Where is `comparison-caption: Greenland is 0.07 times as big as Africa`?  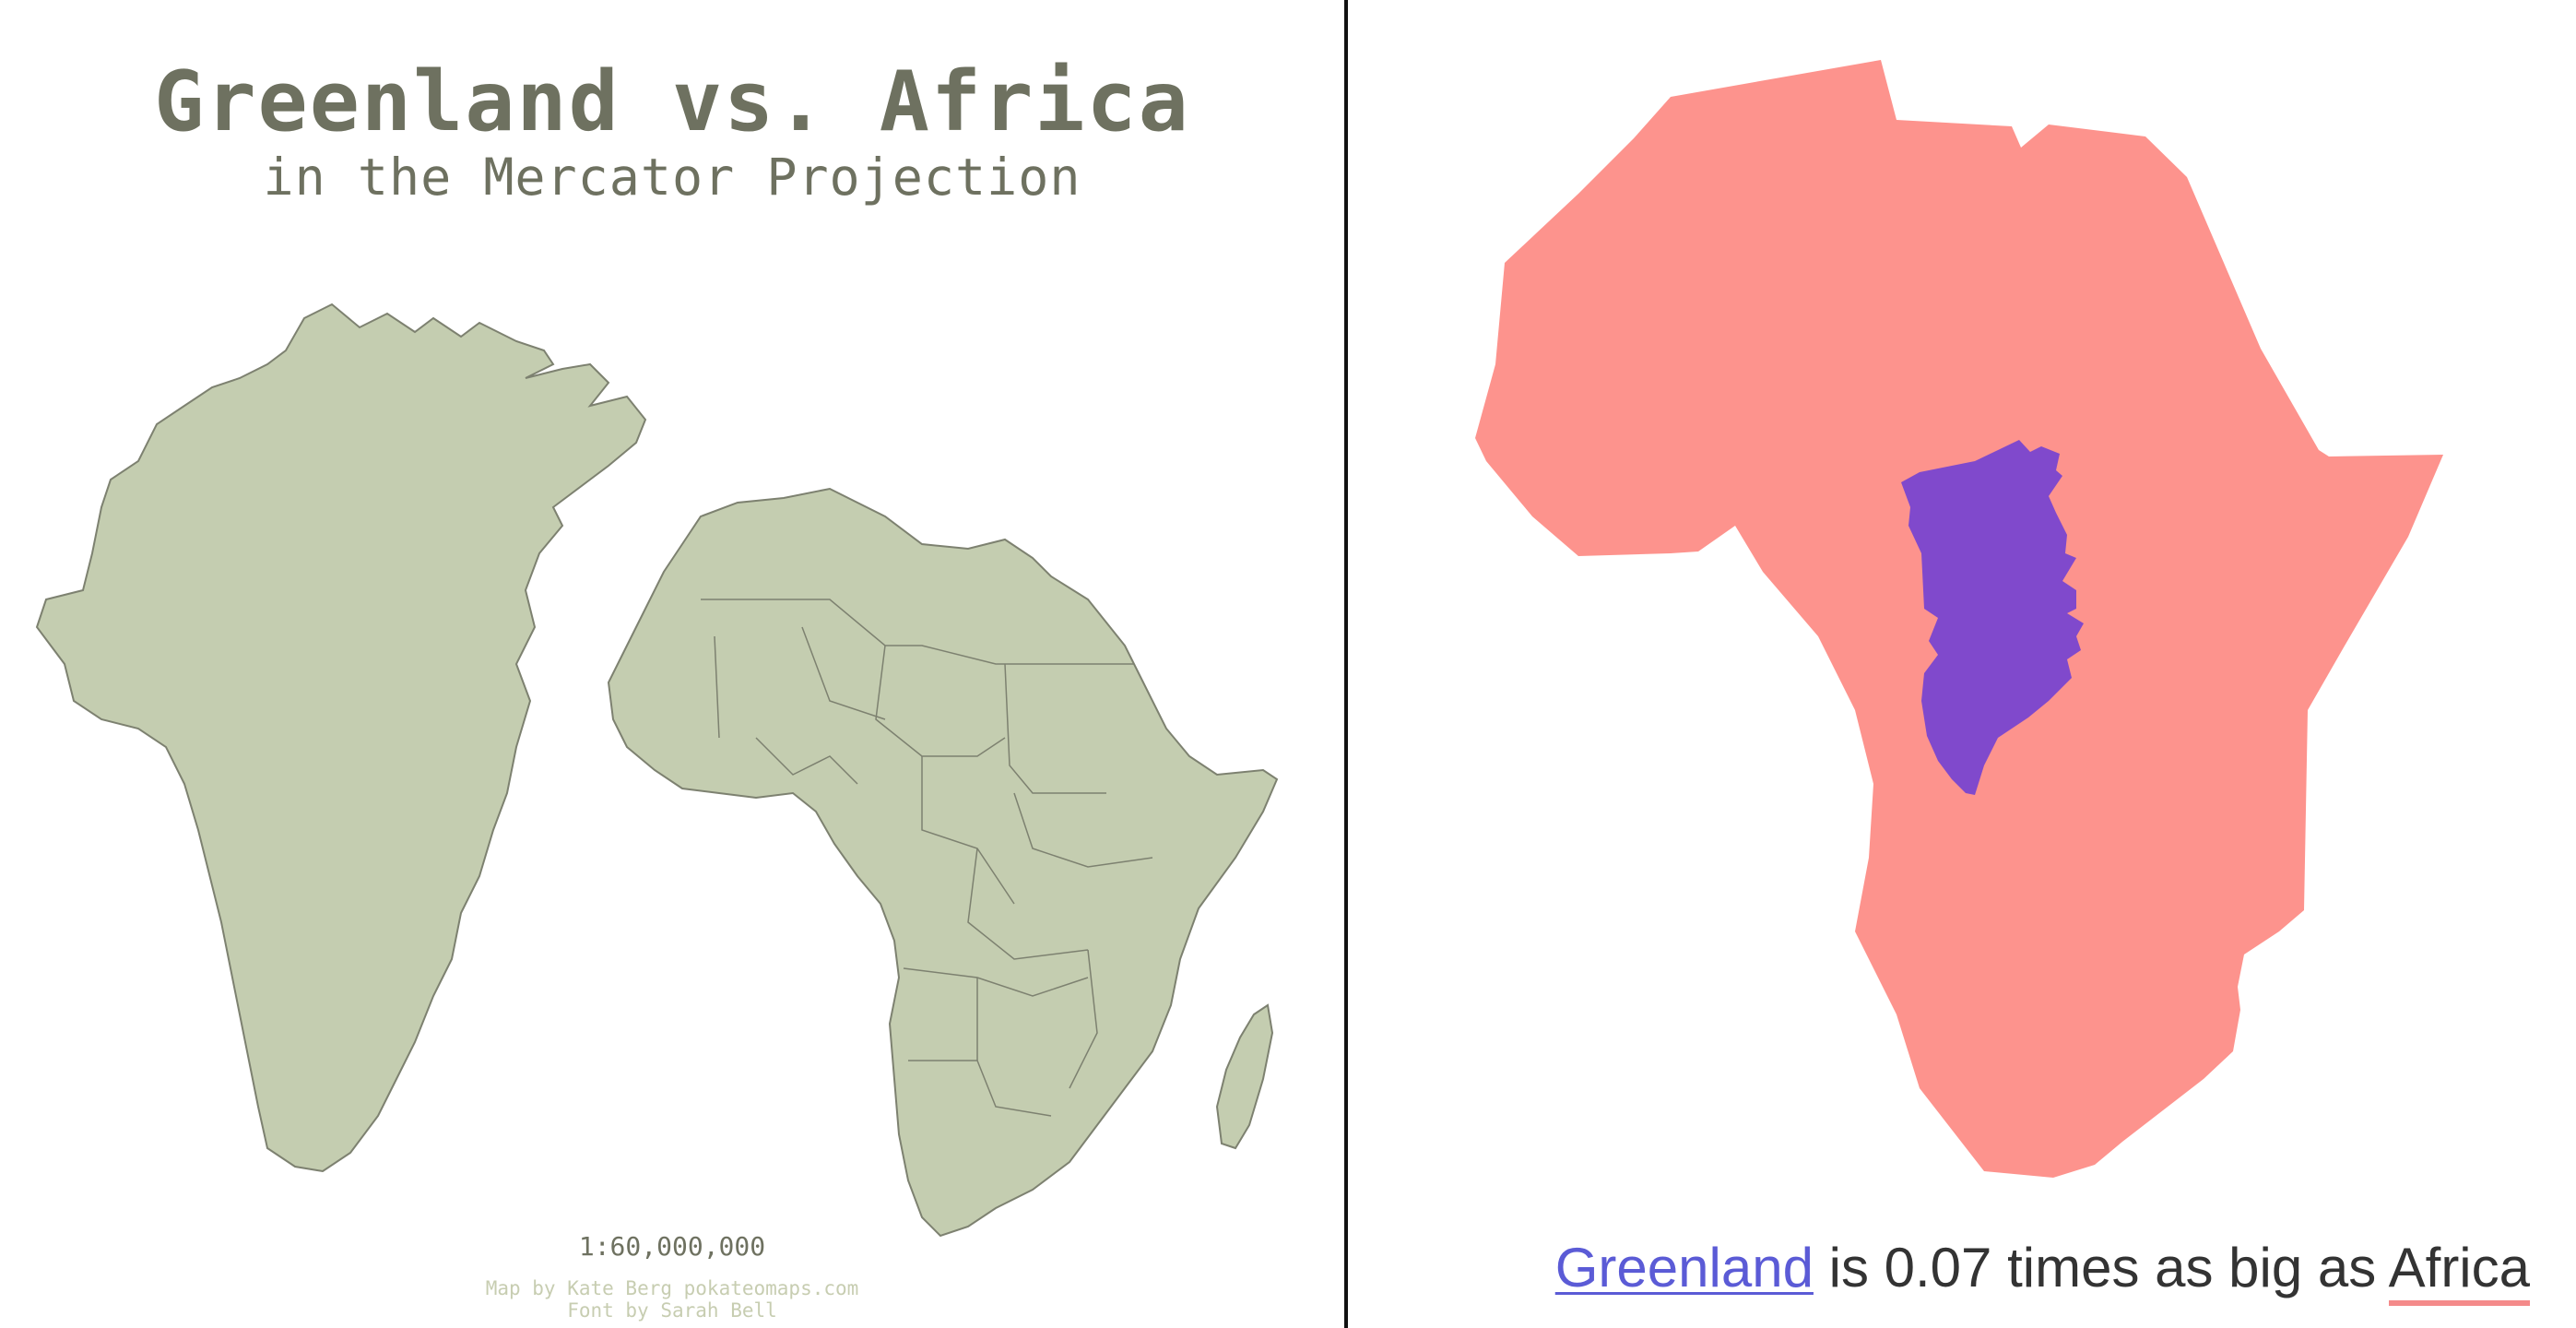
comparison-caption: Greenland is 0.07 times as big as Africa is located at coordinates (2042, 1271).